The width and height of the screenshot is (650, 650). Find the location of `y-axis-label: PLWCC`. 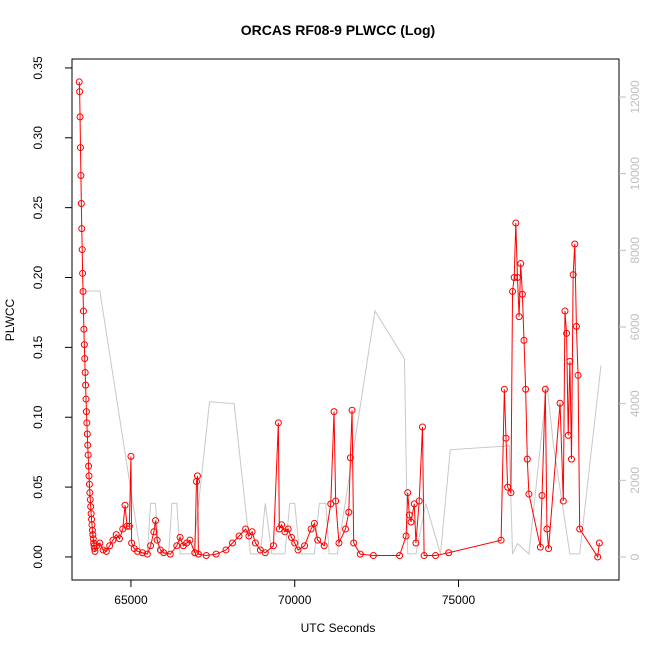

y-axis-label: PLWCC is located at coordinates (10, 319).